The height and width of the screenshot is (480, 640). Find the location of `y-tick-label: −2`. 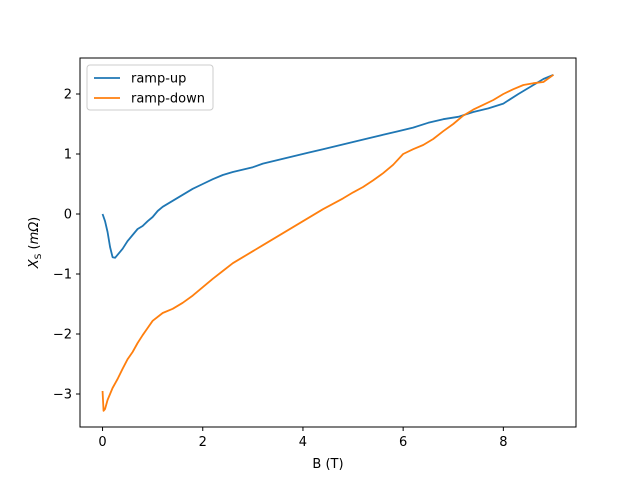

y-tick-label: −2 is located at coordinates (62, 335).